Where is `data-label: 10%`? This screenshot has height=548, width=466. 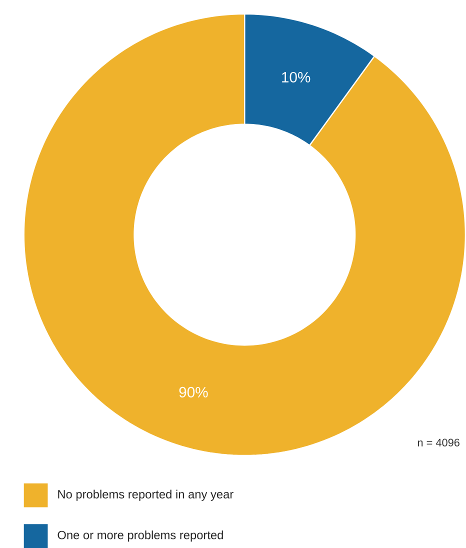
data-label: 10% is located at coordinates (296, 77).